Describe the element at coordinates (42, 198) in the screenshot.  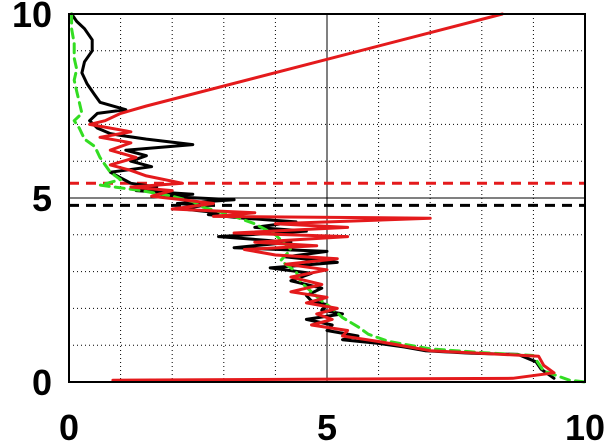
I see `y-tick-label: 5` at that location.